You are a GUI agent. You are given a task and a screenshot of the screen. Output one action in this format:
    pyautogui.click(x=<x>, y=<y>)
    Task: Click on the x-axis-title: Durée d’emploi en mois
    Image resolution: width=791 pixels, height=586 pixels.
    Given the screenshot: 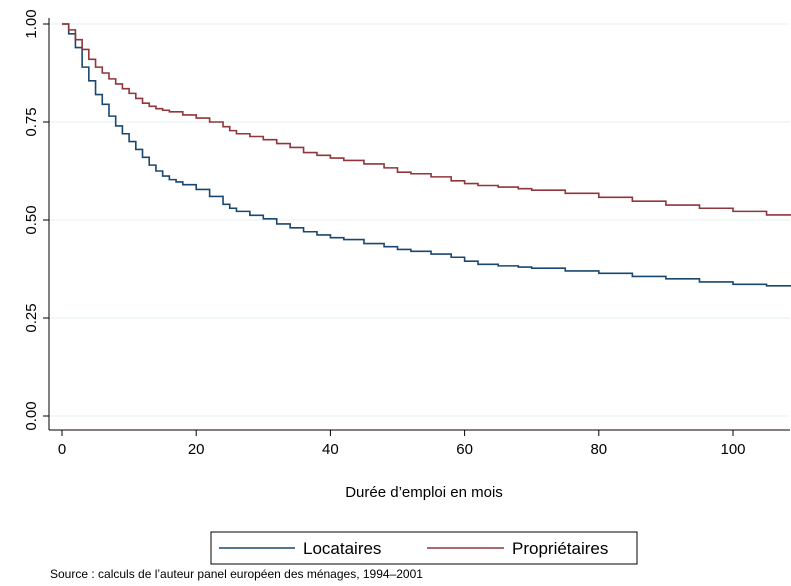 What is the action you would take?
    pyautogui.click(x=424, y=492)
    